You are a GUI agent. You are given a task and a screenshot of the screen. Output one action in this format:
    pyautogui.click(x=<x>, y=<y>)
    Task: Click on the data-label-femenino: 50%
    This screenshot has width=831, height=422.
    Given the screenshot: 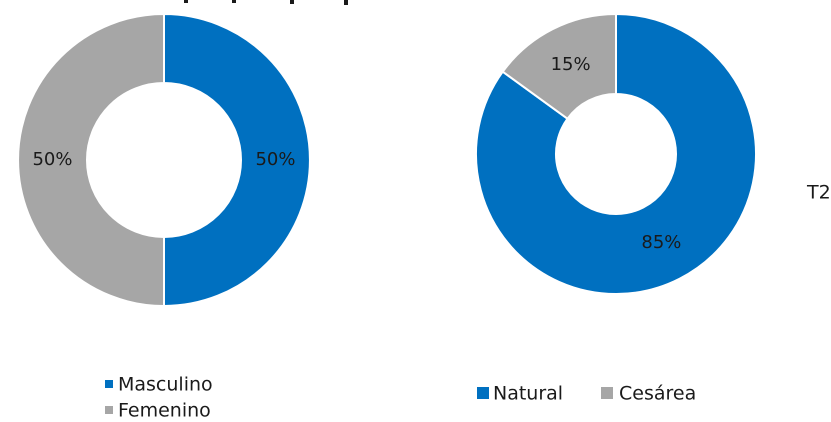 What is the action you would take?
    pyautogui.click(x=52, y=159)
    